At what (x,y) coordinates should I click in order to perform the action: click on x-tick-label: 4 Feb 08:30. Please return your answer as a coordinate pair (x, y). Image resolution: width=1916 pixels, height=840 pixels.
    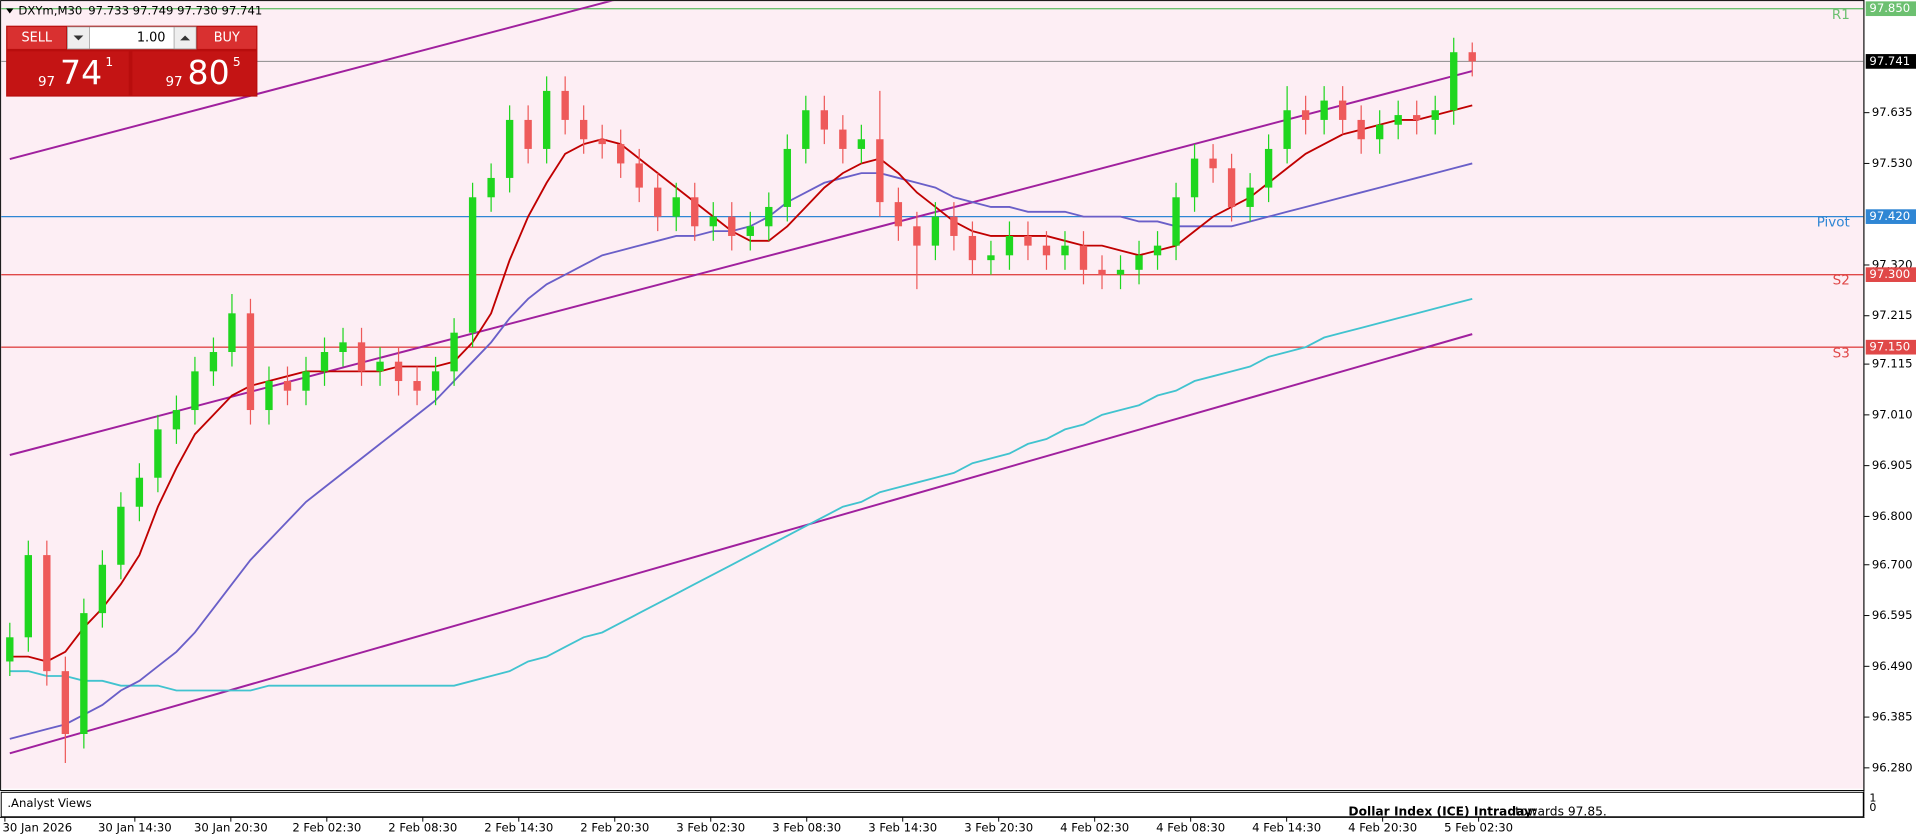
    Looking at the image, I should click on (1190, 827).